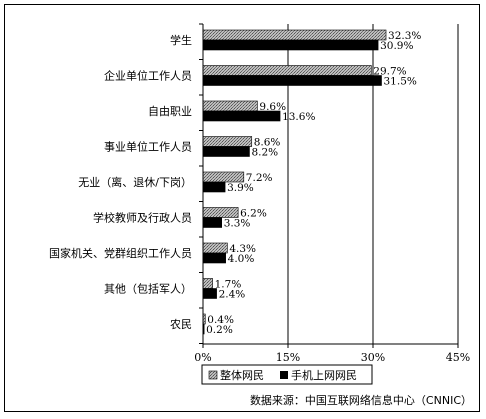 The image size is (486, 419). Describe the element at coordinates (298, 117) in the screenshot. I see `value-label-mobile: 13.6%` at that location.